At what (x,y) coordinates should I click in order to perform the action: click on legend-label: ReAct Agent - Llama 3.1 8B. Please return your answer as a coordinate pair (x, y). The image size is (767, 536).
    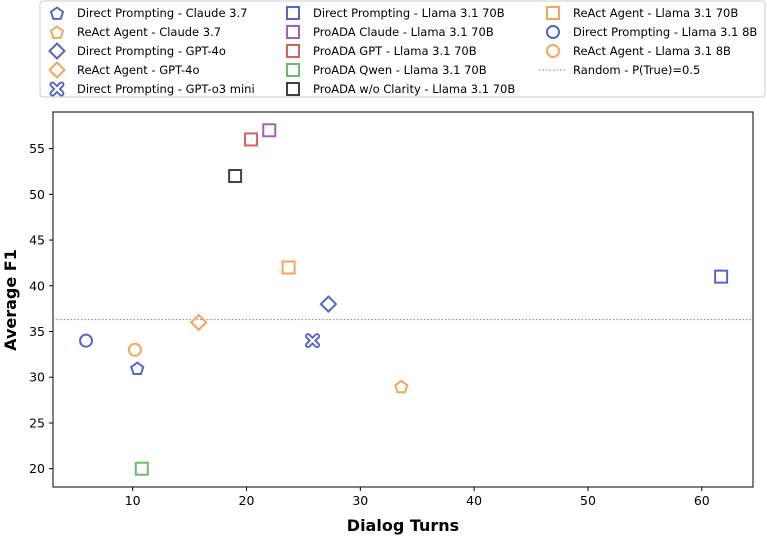
    Looking at the image, I should click on (652, 51).